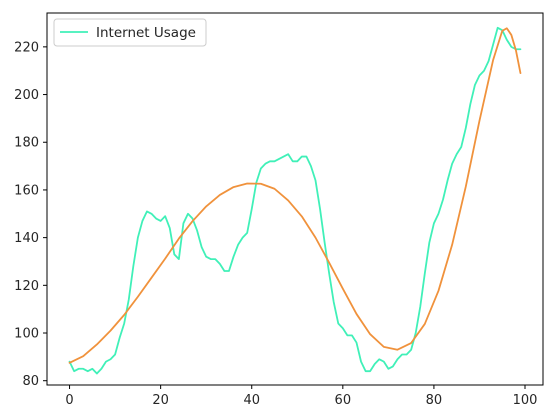  I want to click on x-tick-label: 80, so click(434, 400).